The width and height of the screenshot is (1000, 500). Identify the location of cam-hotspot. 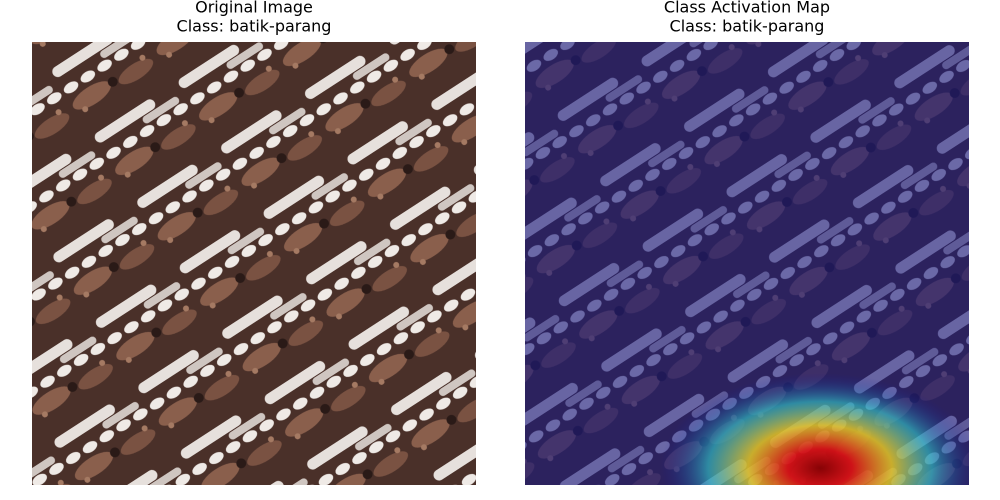
(814, 429).